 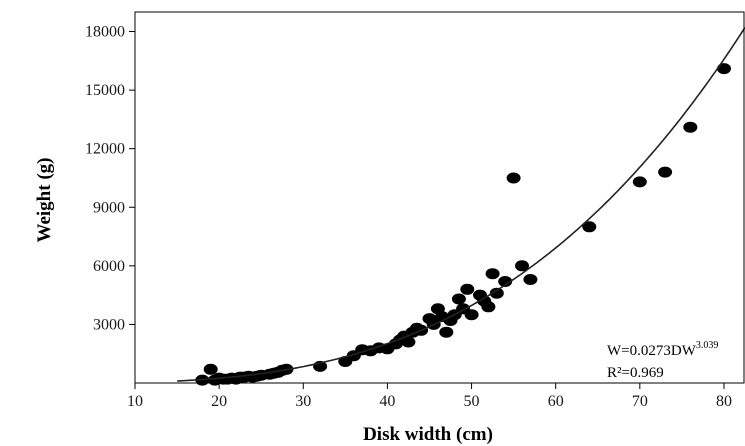 What do you see at coordinates (110, 178) in the screenshot?
I see `y-axis-ticks: 3000 6000 9000 12000 15000 18000` at bounding box center [110, 178].